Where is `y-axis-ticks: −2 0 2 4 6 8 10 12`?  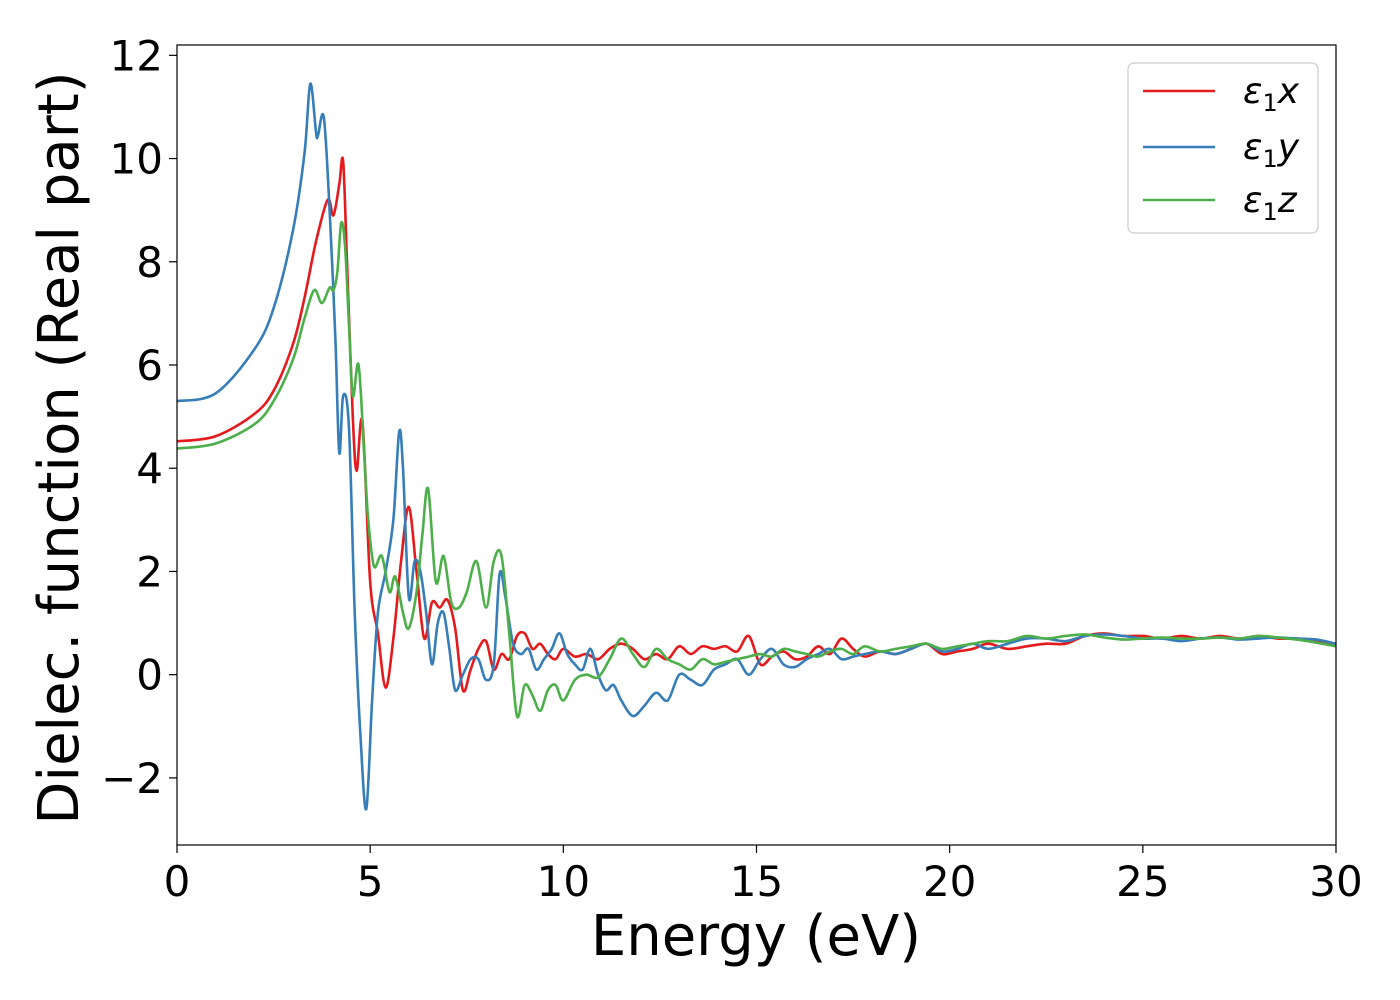
y-axis-ticks: −2 0 2 4 6 8 10 12 is located at coordinates (139, 417).